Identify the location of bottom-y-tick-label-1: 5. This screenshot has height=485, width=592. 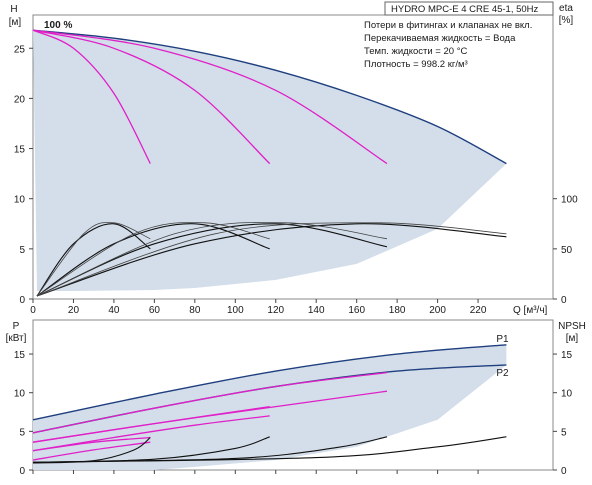
(22, 432).